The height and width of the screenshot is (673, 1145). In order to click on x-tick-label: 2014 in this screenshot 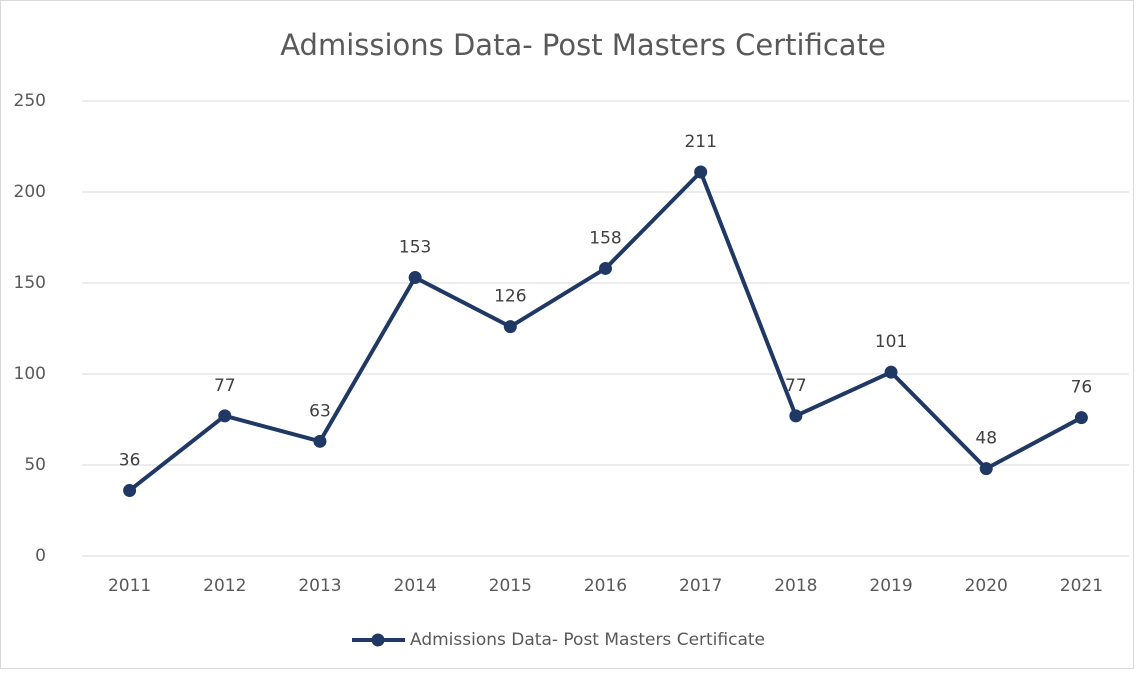, I will do `click(415, 586)`.